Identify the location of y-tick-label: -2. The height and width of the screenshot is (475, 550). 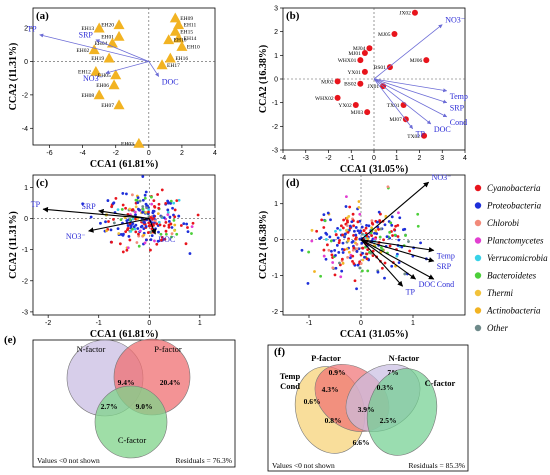
(275, 127).